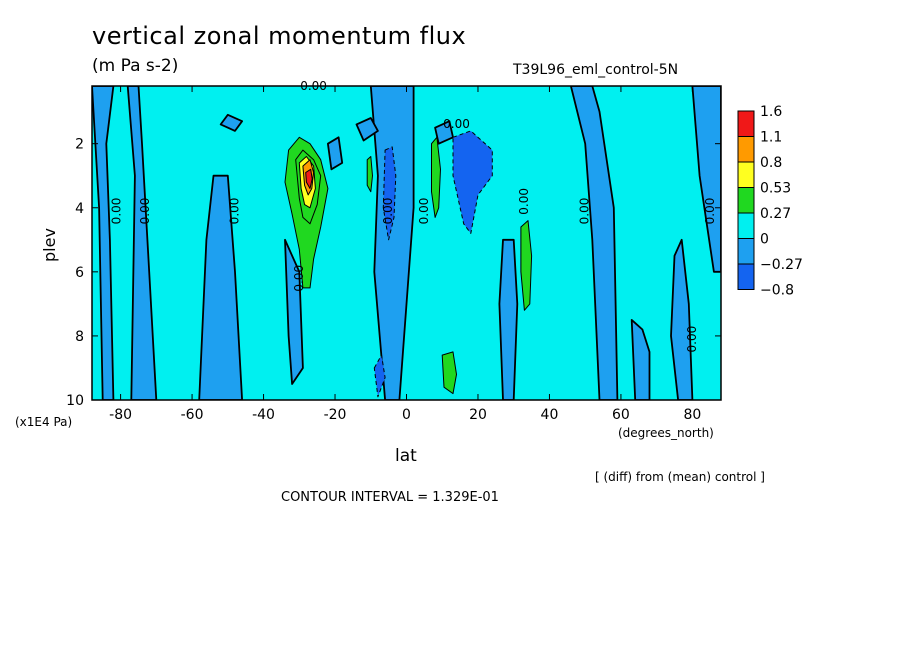  I want to click on y-tick-label: 6, so click(79, 273).